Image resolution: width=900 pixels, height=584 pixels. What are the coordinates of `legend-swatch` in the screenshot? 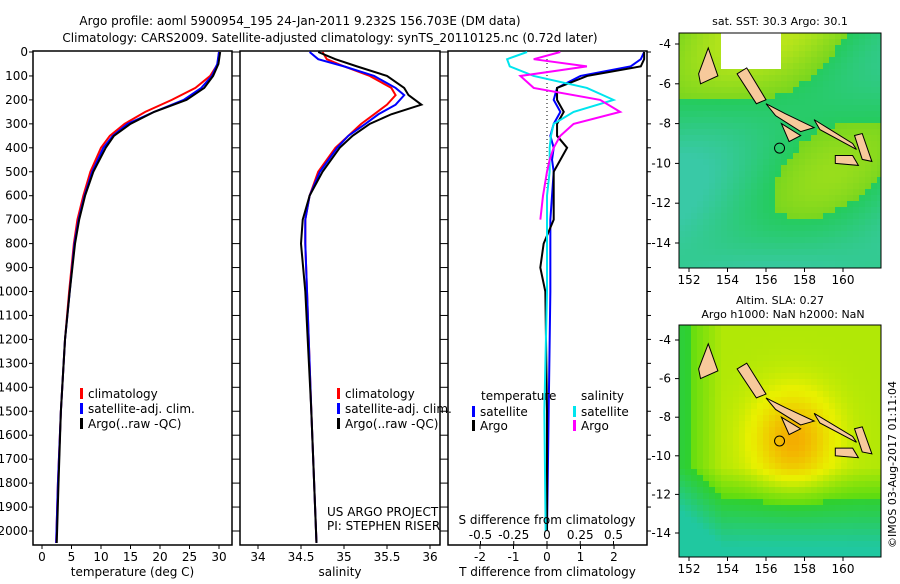 It's located at (473, 425).